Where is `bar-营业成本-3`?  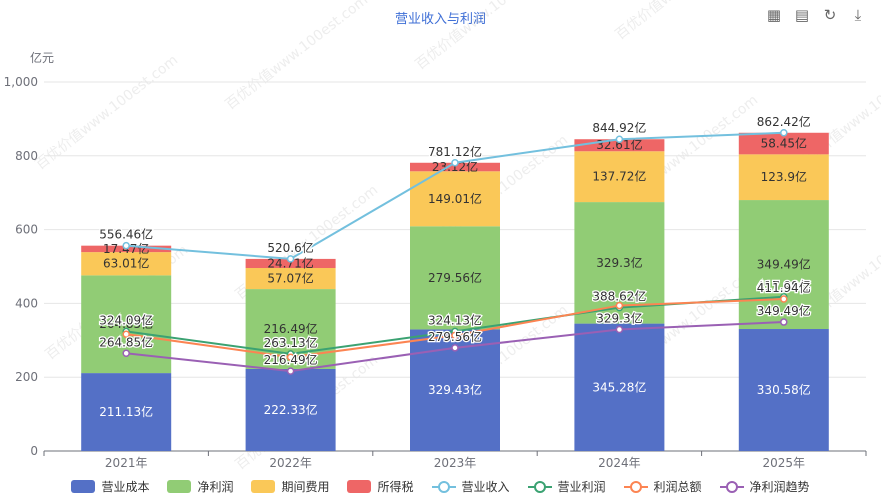 bar-营业成本-3 is located at coordinates (619, 387).